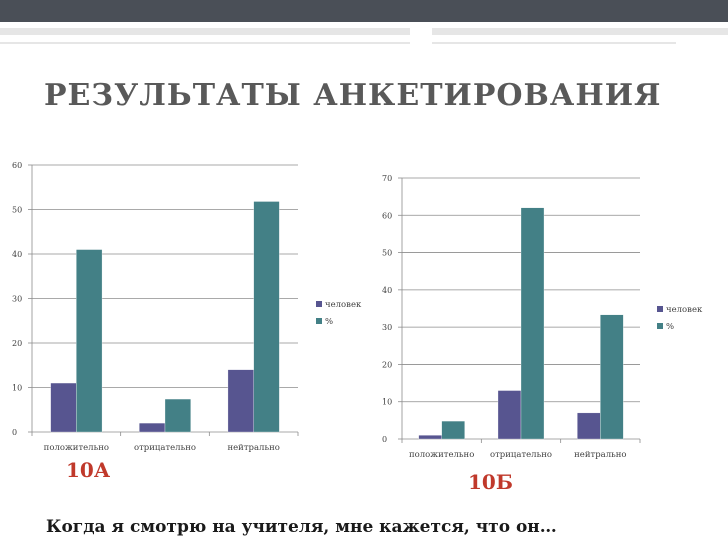 The height and width of the screenshot is (546, 728). I want to click on chart-caption-10a: 10А, so click(88, 470).